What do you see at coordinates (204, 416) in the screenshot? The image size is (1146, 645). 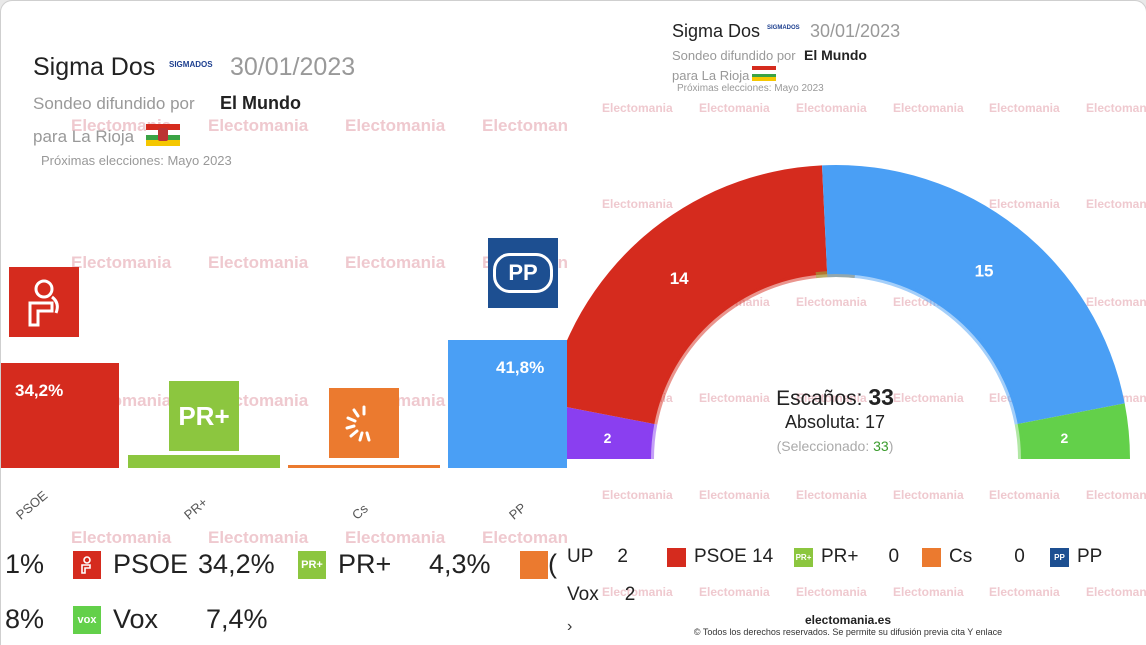 I see `pr-plus-logo-icon: PR+` at bounding box center [204, 416].